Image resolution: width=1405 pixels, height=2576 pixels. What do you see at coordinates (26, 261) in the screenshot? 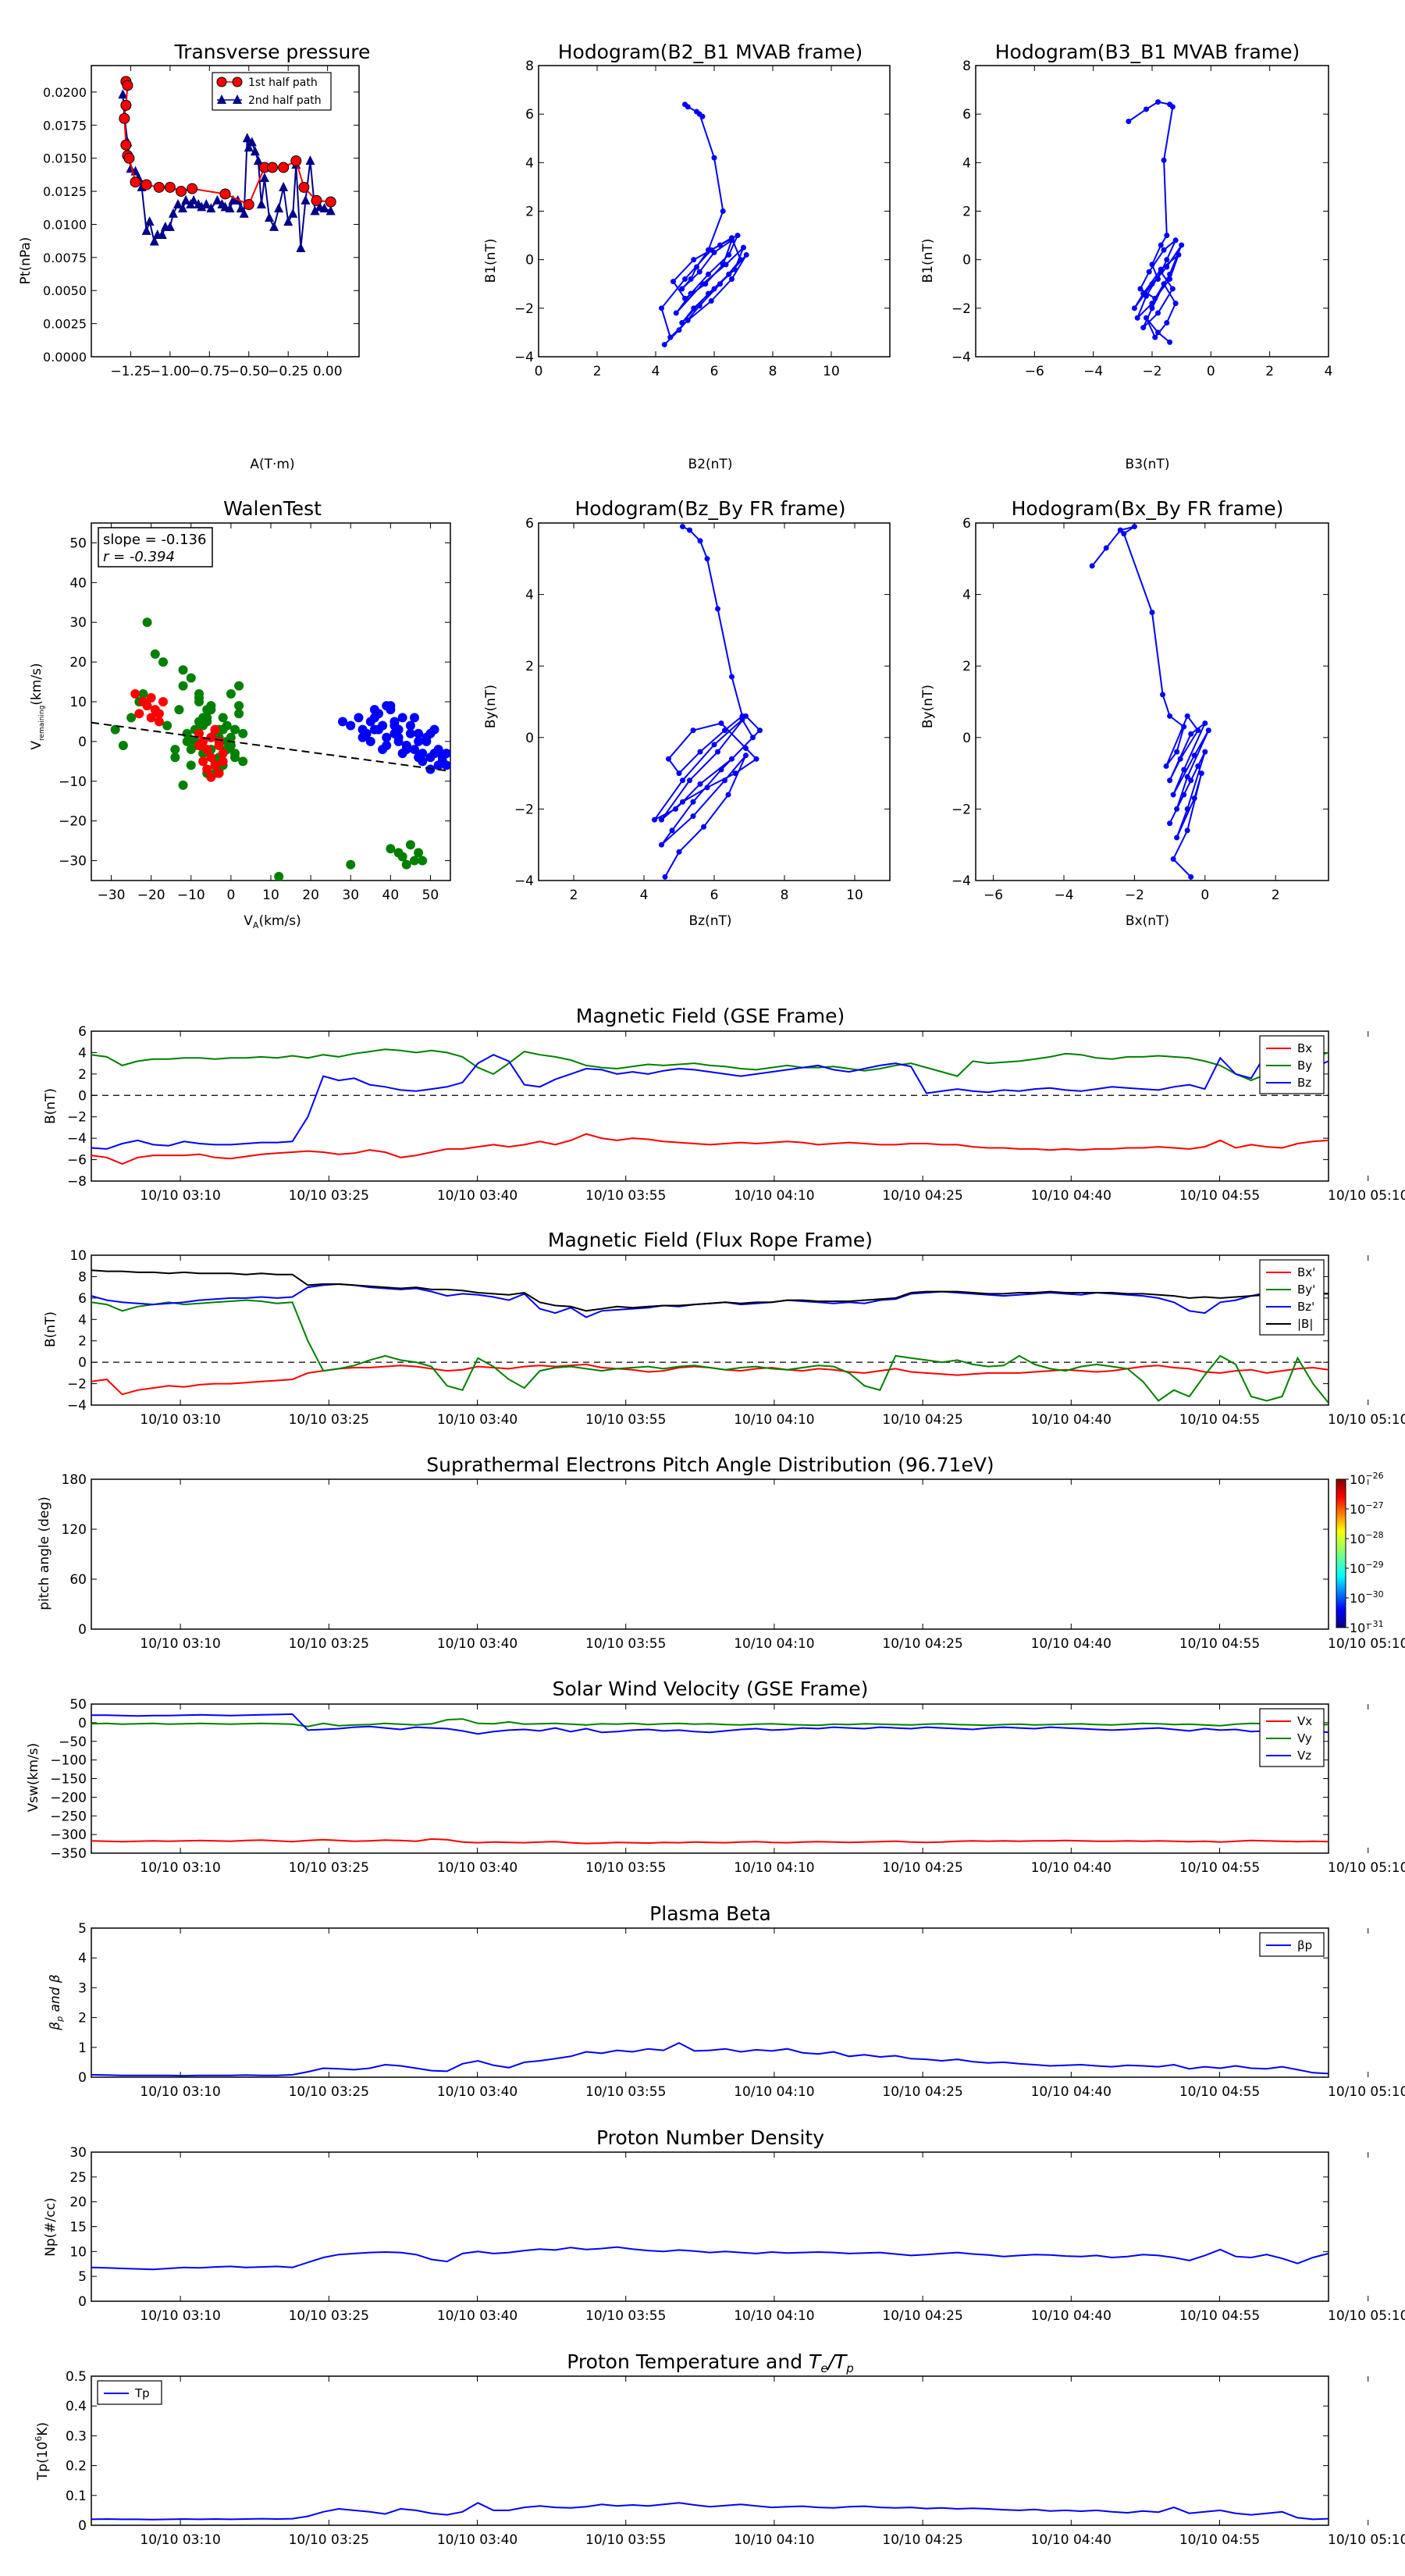
I see `transverse-pressure-ylabel: Pt(nPa)` at bounding box center [26, 261].